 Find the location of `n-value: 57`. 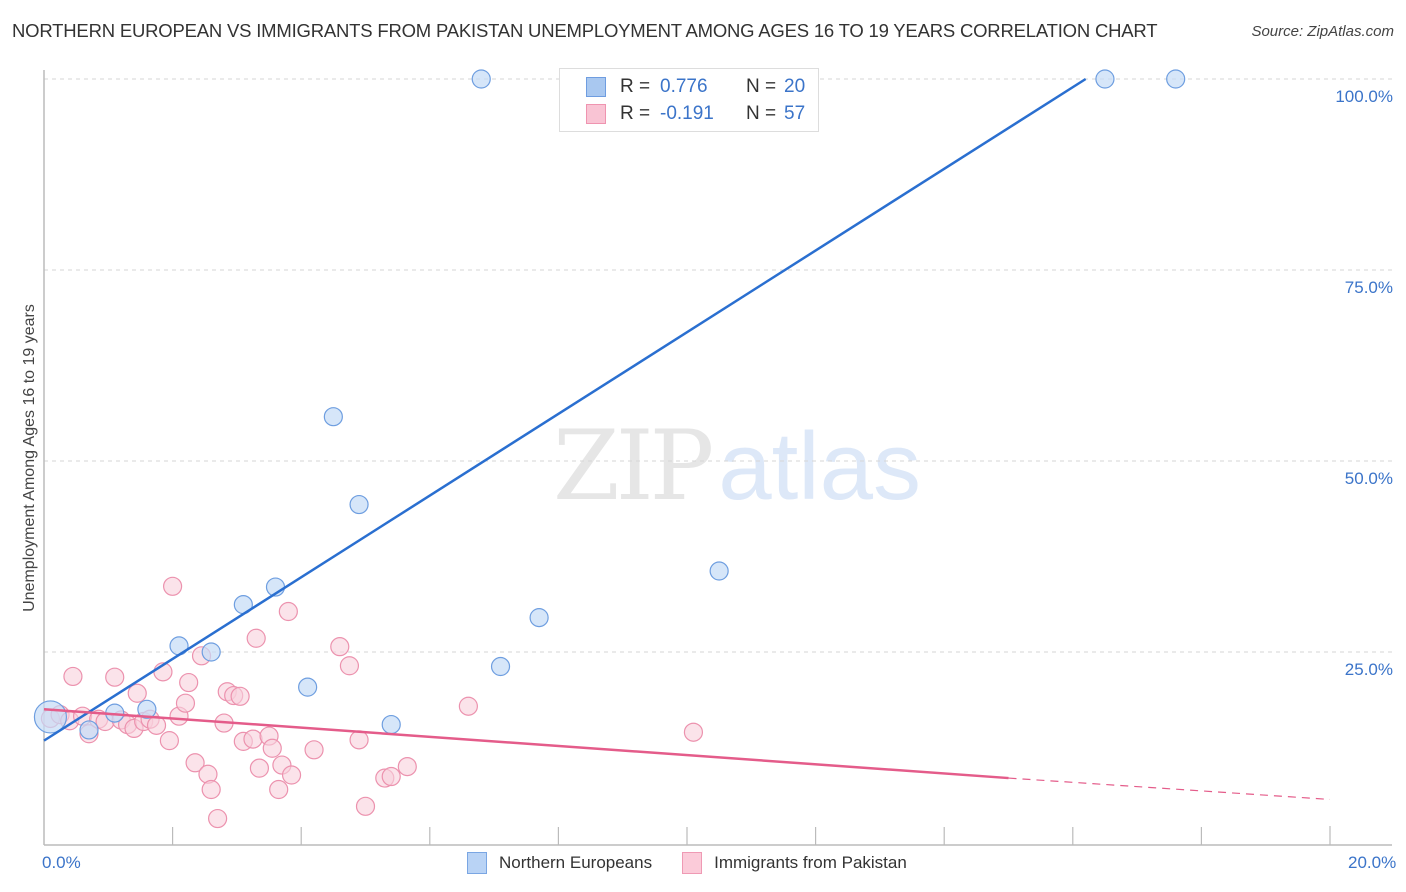

n-value: 57 is located at coordinates (795, 113).